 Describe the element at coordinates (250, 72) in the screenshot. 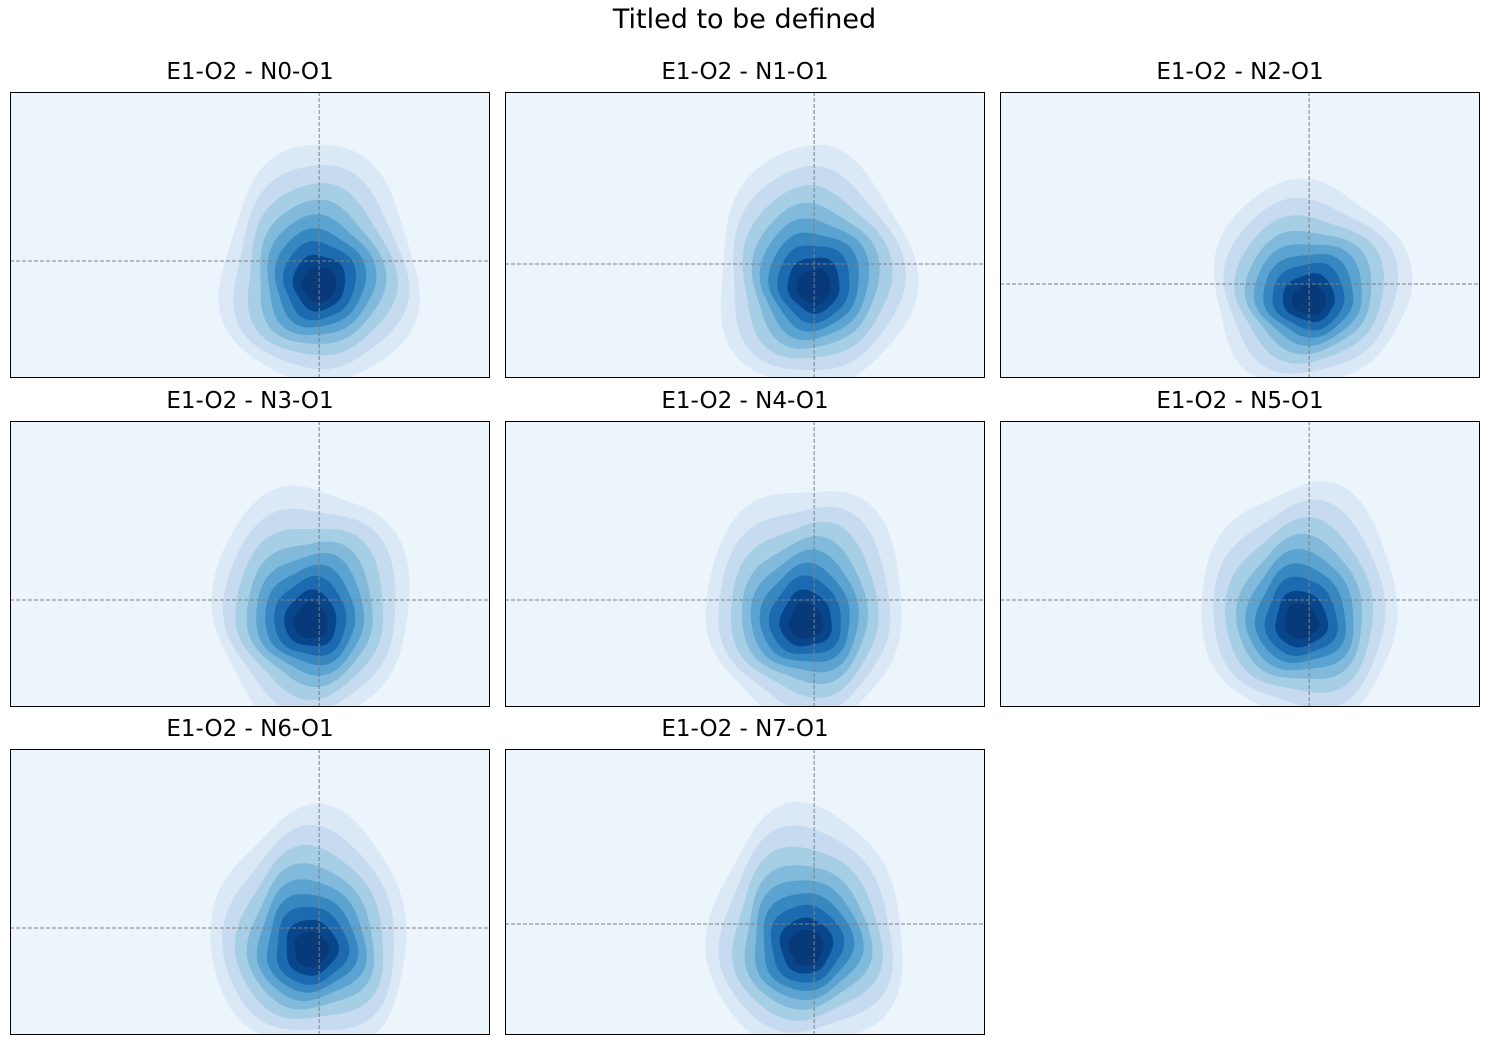

I see `panel-title: E1-O2 - N0-O1` at that location.